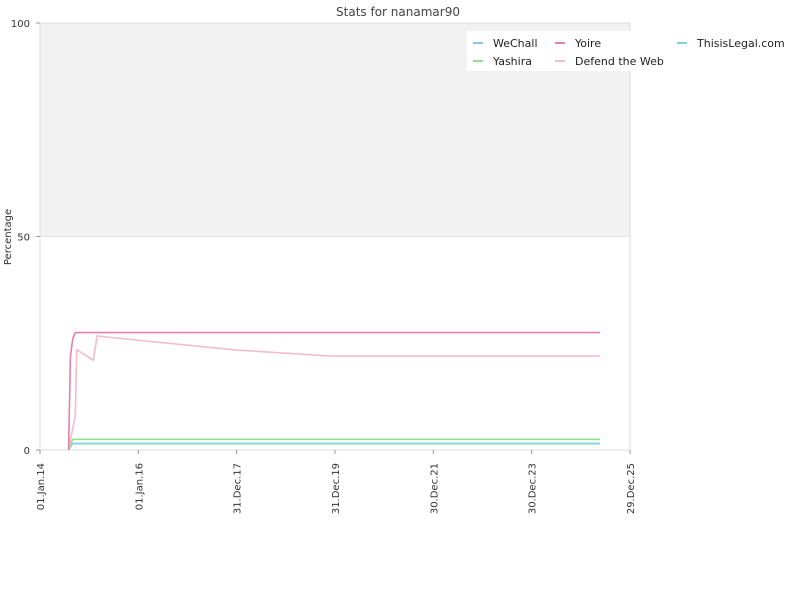 The image size is (800, 600). What do you see at coordinates (563, 51) in the screenshot?
I see `legend-background` at bounding box center [563, 51].